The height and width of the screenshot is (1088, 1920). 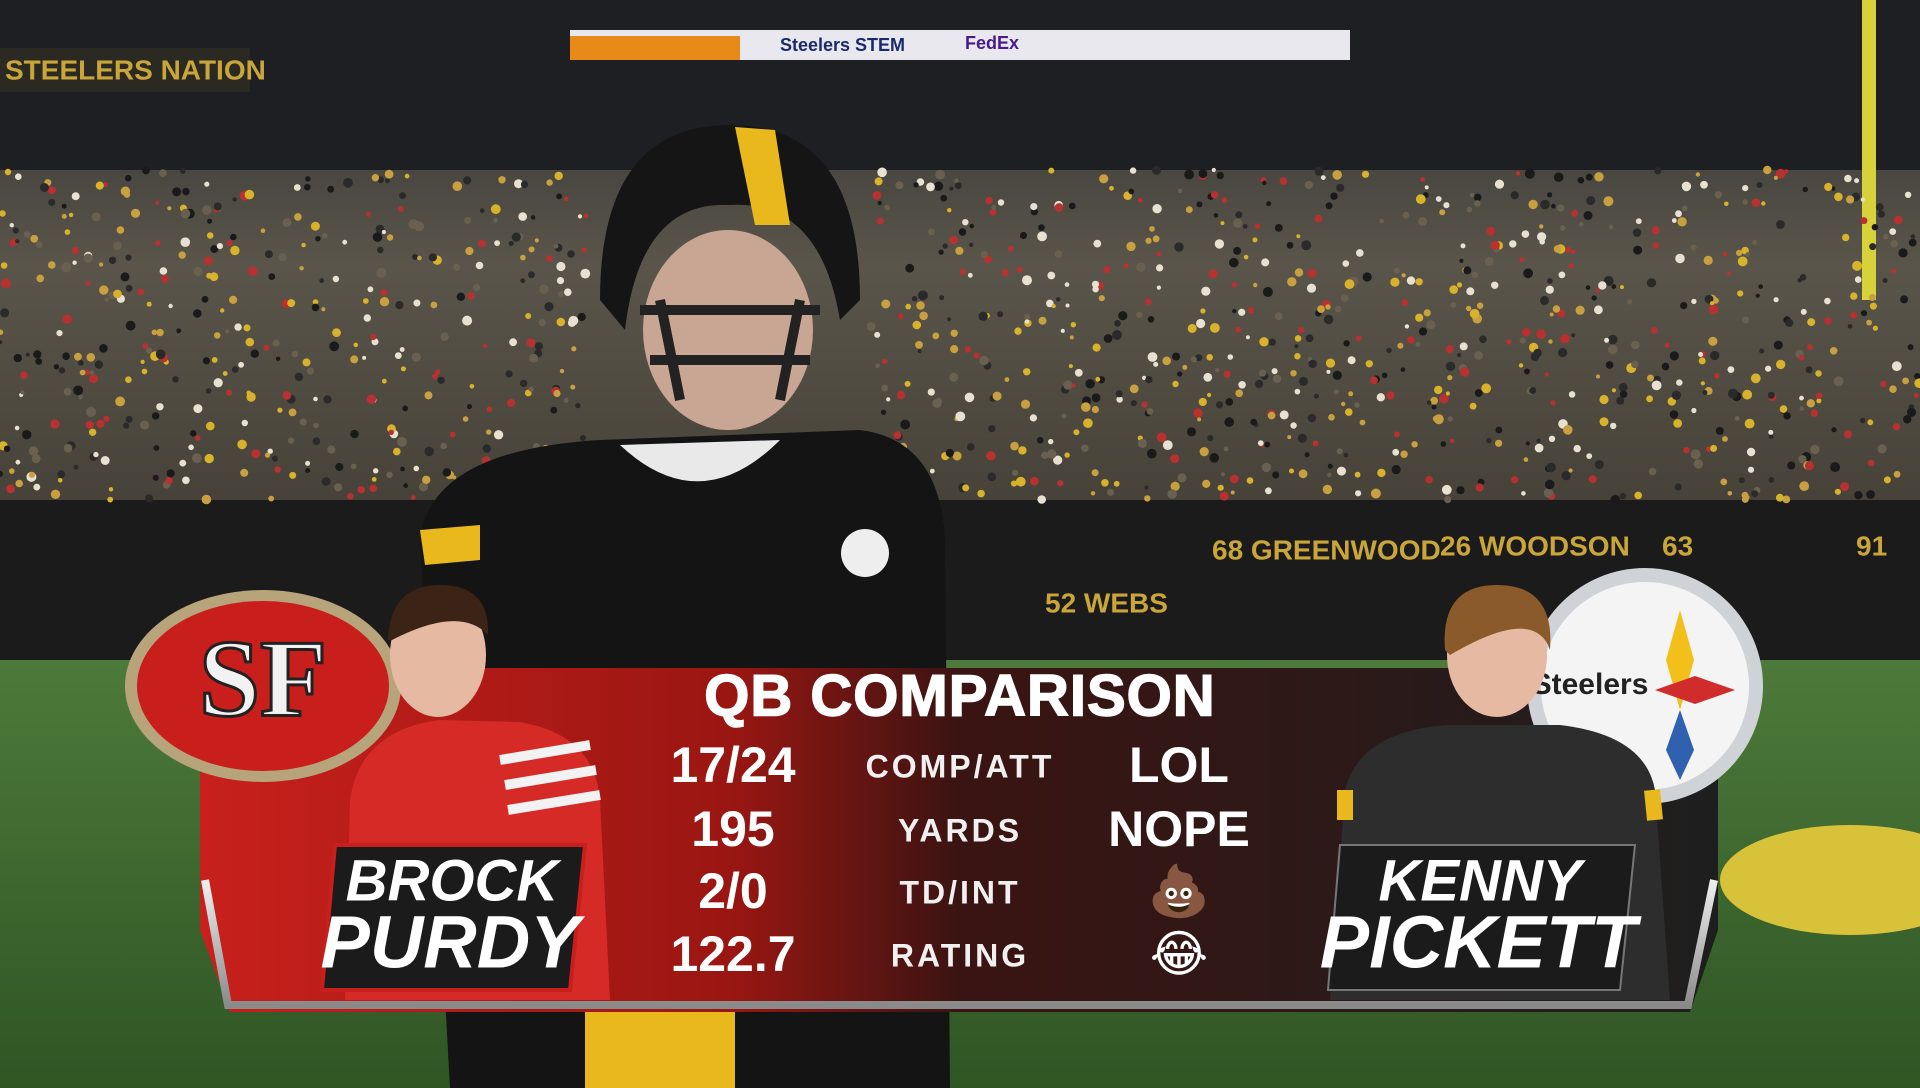 I want to click on team-logo, so click(x=263, y=686).